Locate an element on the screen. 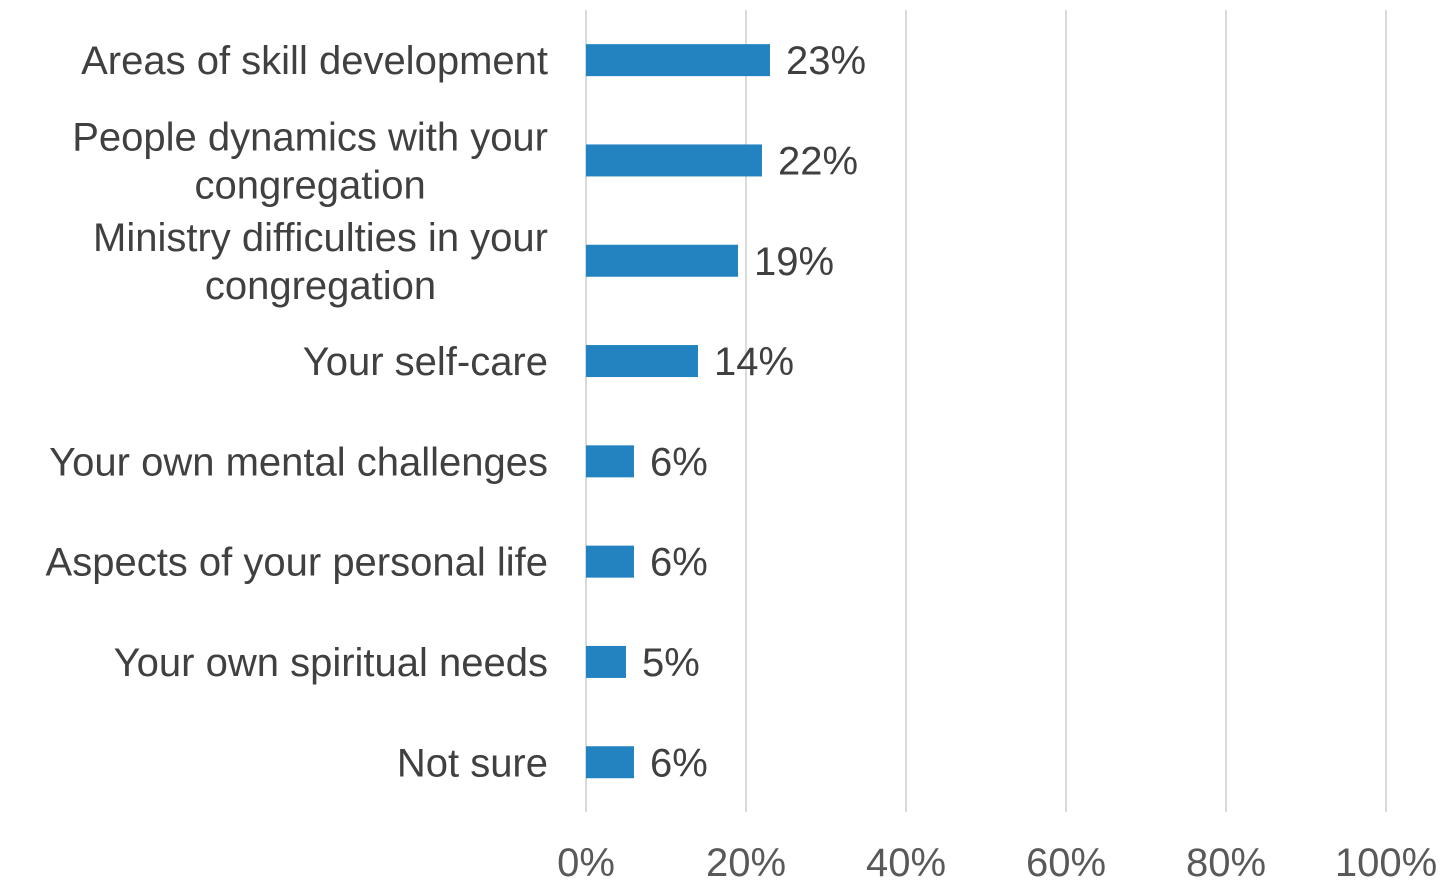 Image resolution: width=1450 pixels, height=881 pixels. category-label: Your own mental challenges is located at coordinates (298, 462).